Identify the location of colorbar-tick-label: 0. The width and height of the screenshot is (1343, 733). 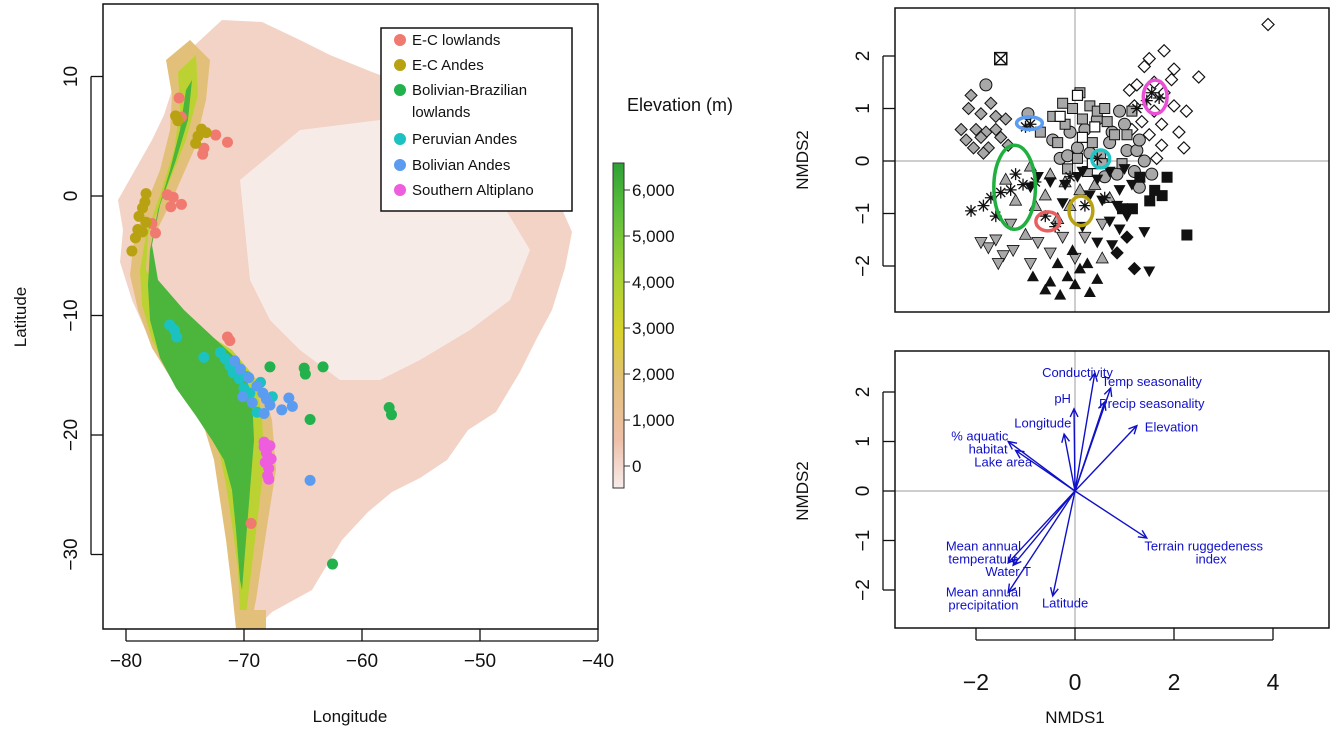
(636, 466).